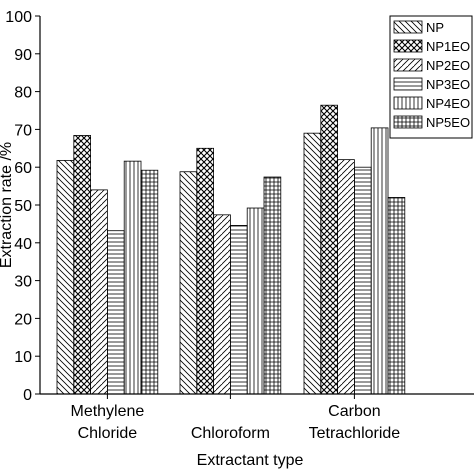 The image size is (474, 474). I want to click on y-tick-label: 60, so click(23, 168).